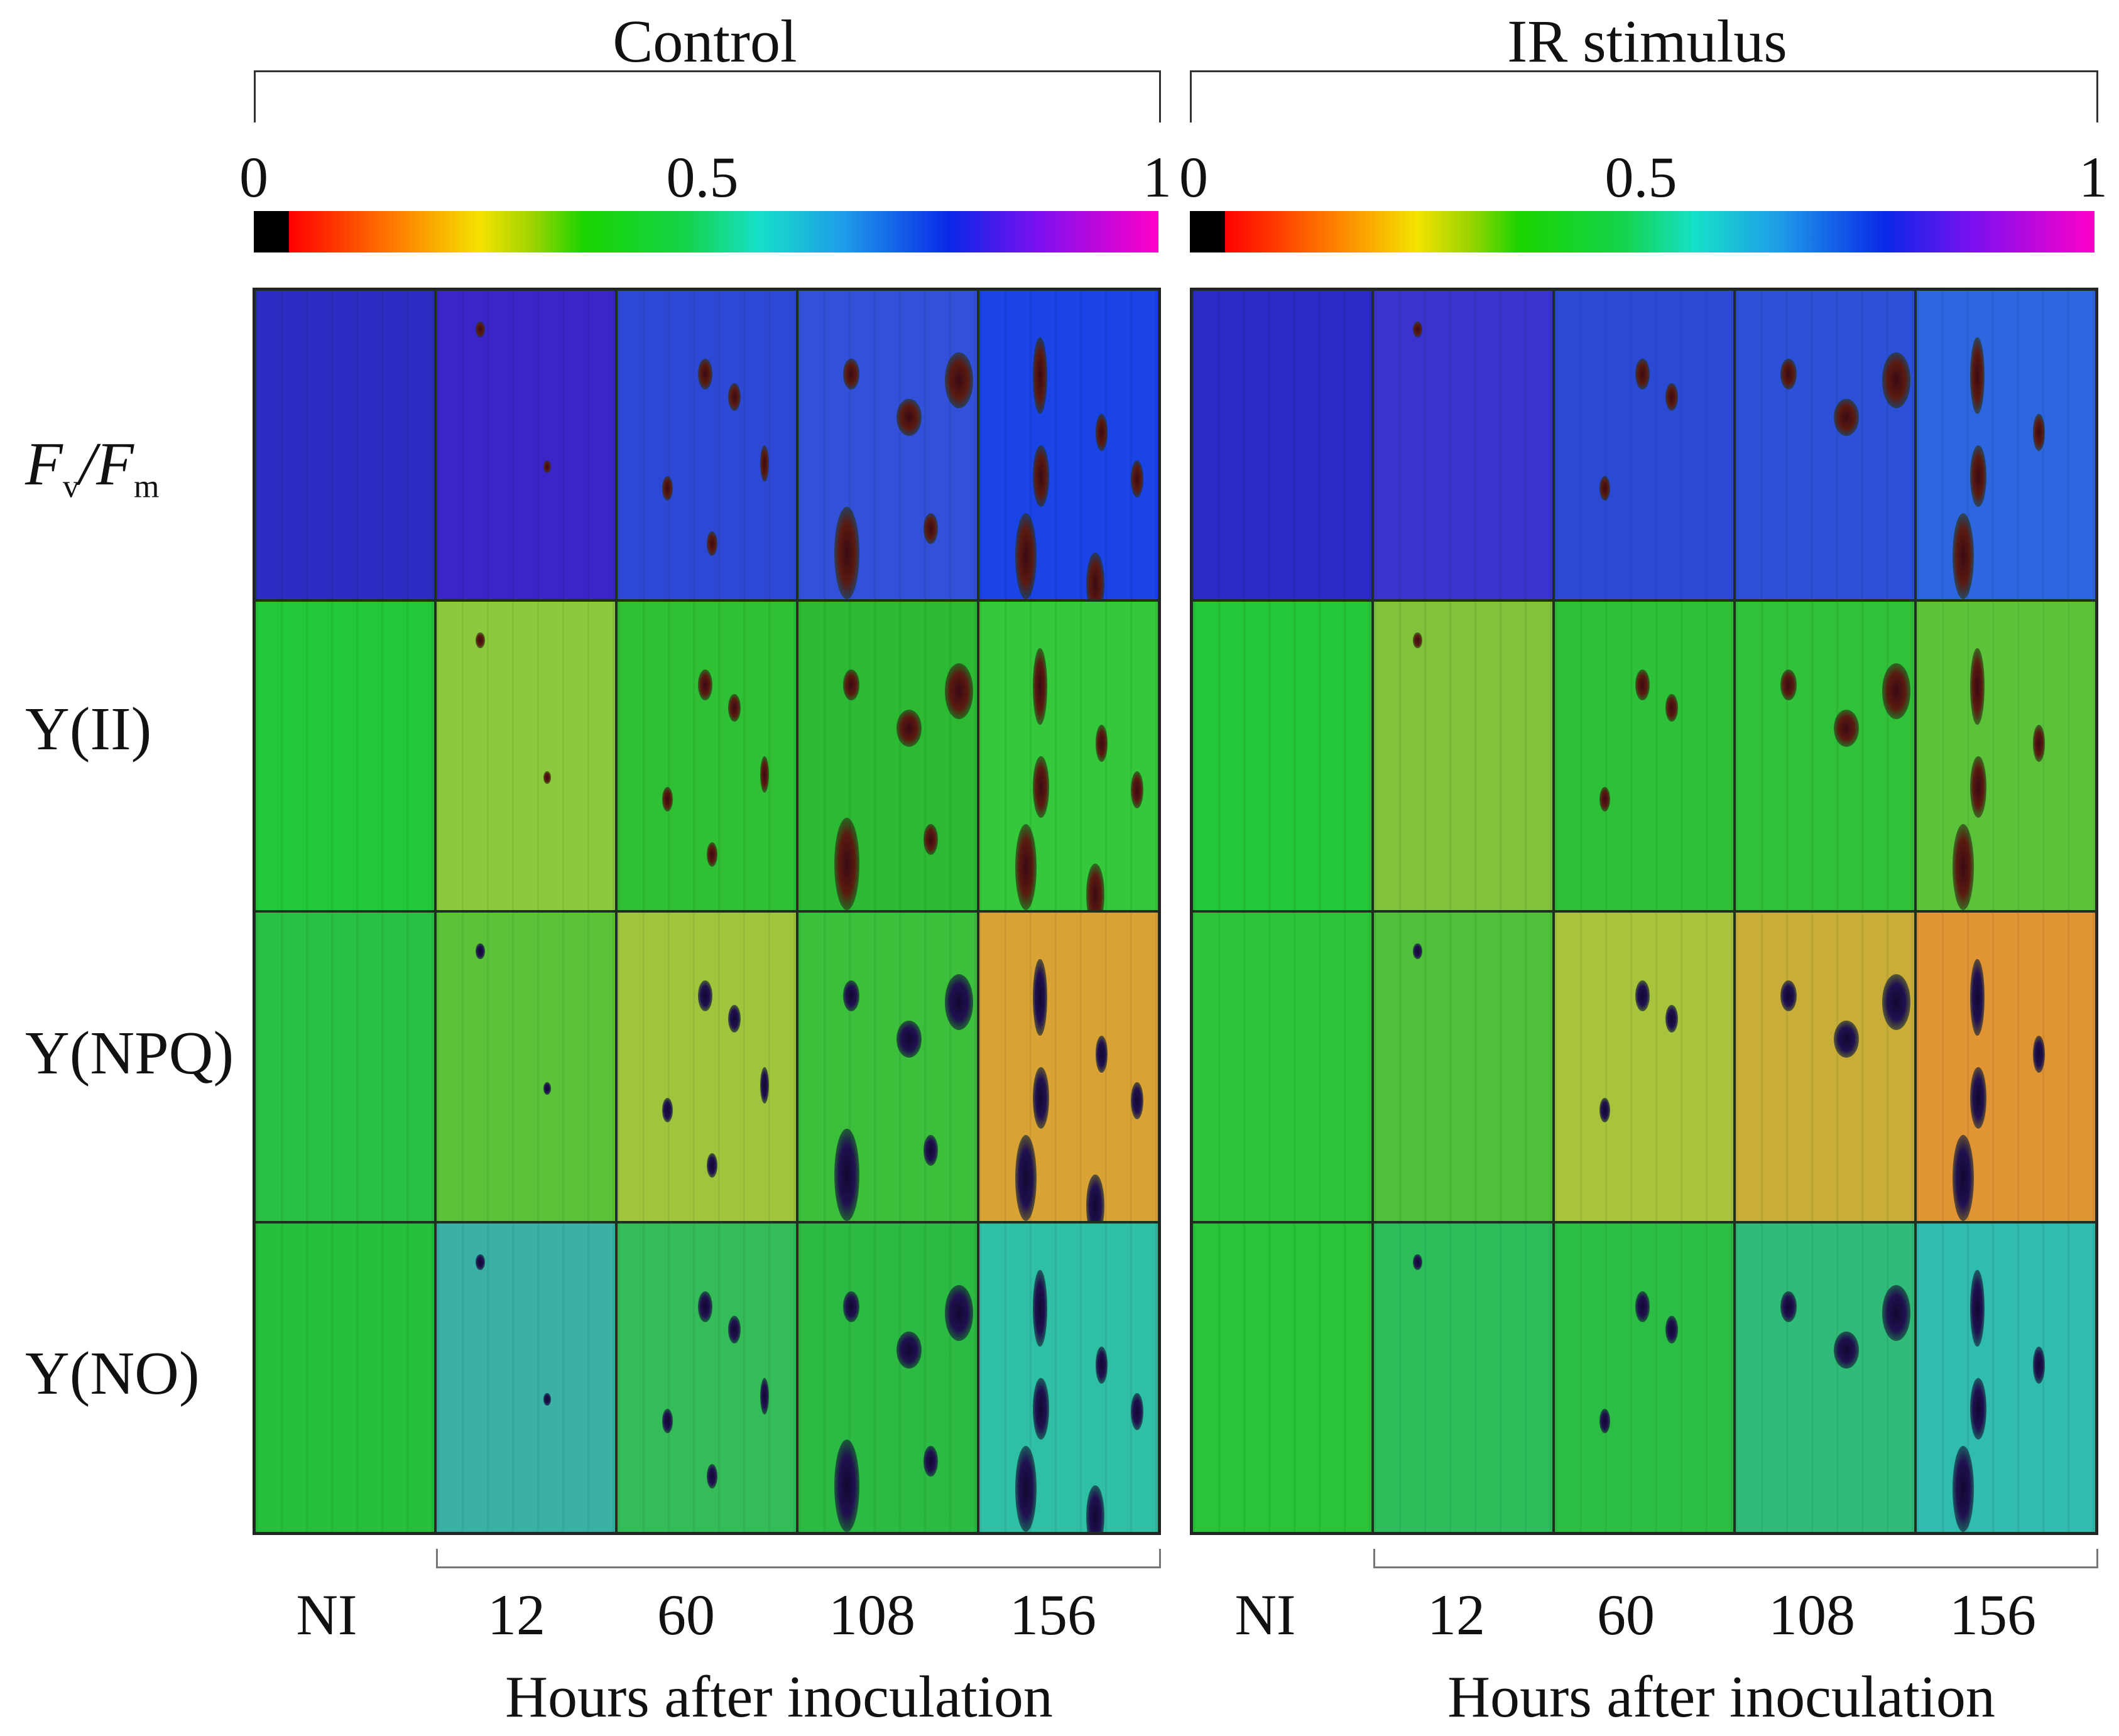 This screenshot has width=2119, height=1736. What do you see at coordinates (1811, 1615) in the screenshot?
I see `col-label-108-ir: 108` at bounding box center [1811, 1615].